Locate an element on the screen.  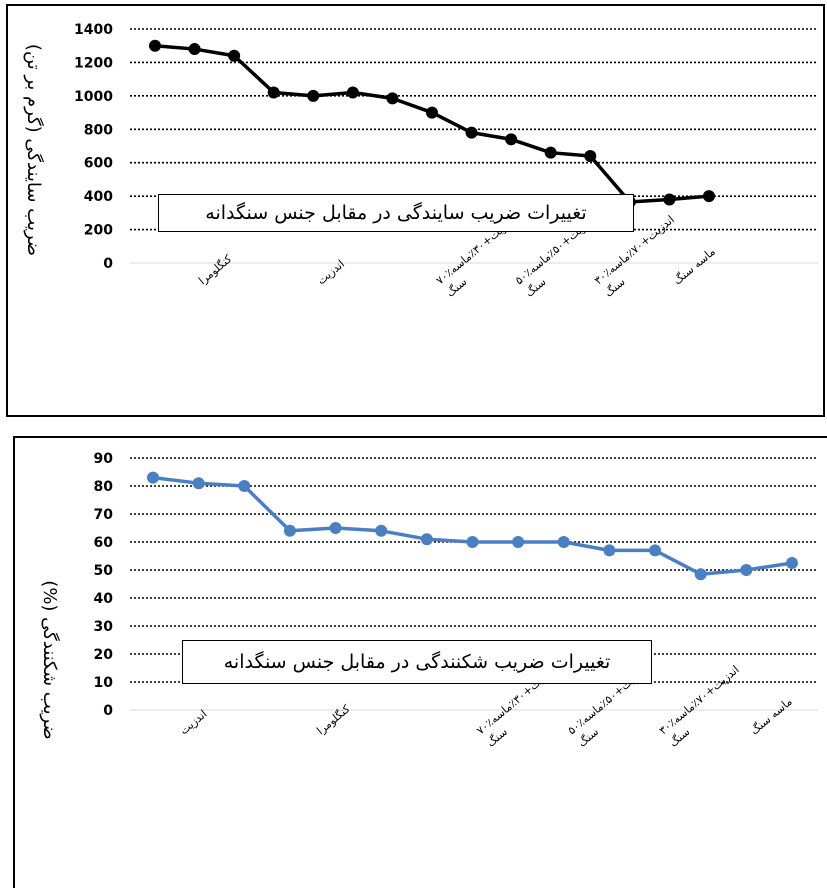
abrasion-category-label: کنگلومرا is located at coordinates (215, 270).